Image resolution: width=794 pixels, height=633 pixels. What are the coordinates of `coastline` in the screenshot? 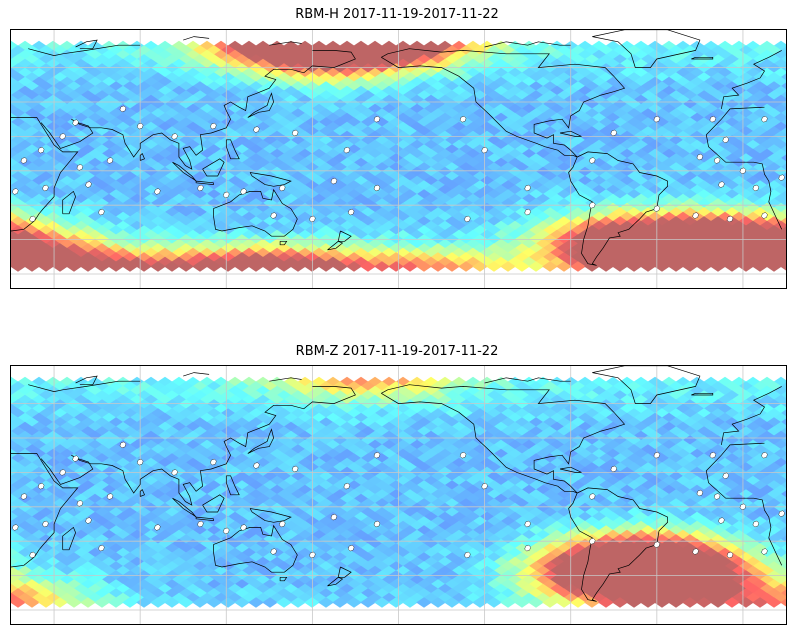 It's located at (196, 38).